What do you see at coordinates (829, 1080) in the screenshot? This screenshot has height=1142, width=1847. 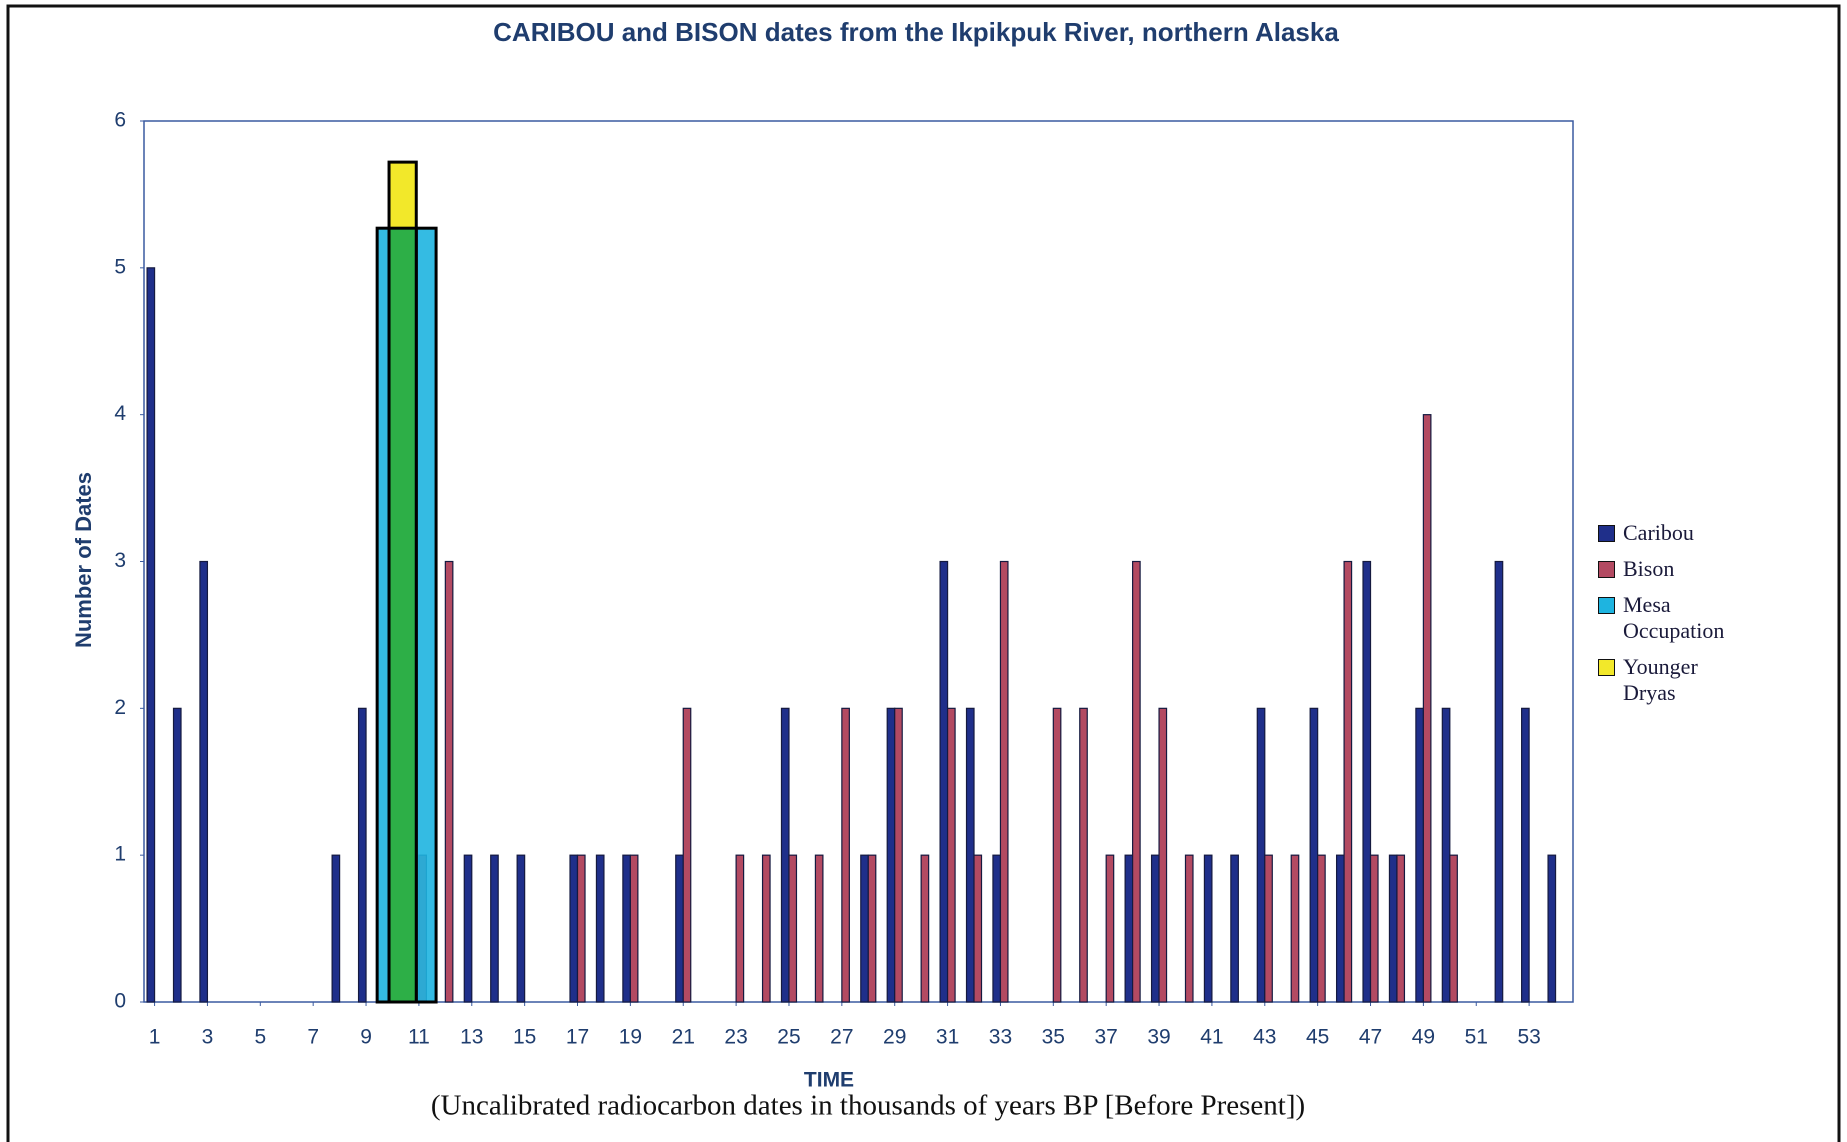 I see `x-axis-label: TIME` at bounding box center [829, 1080].